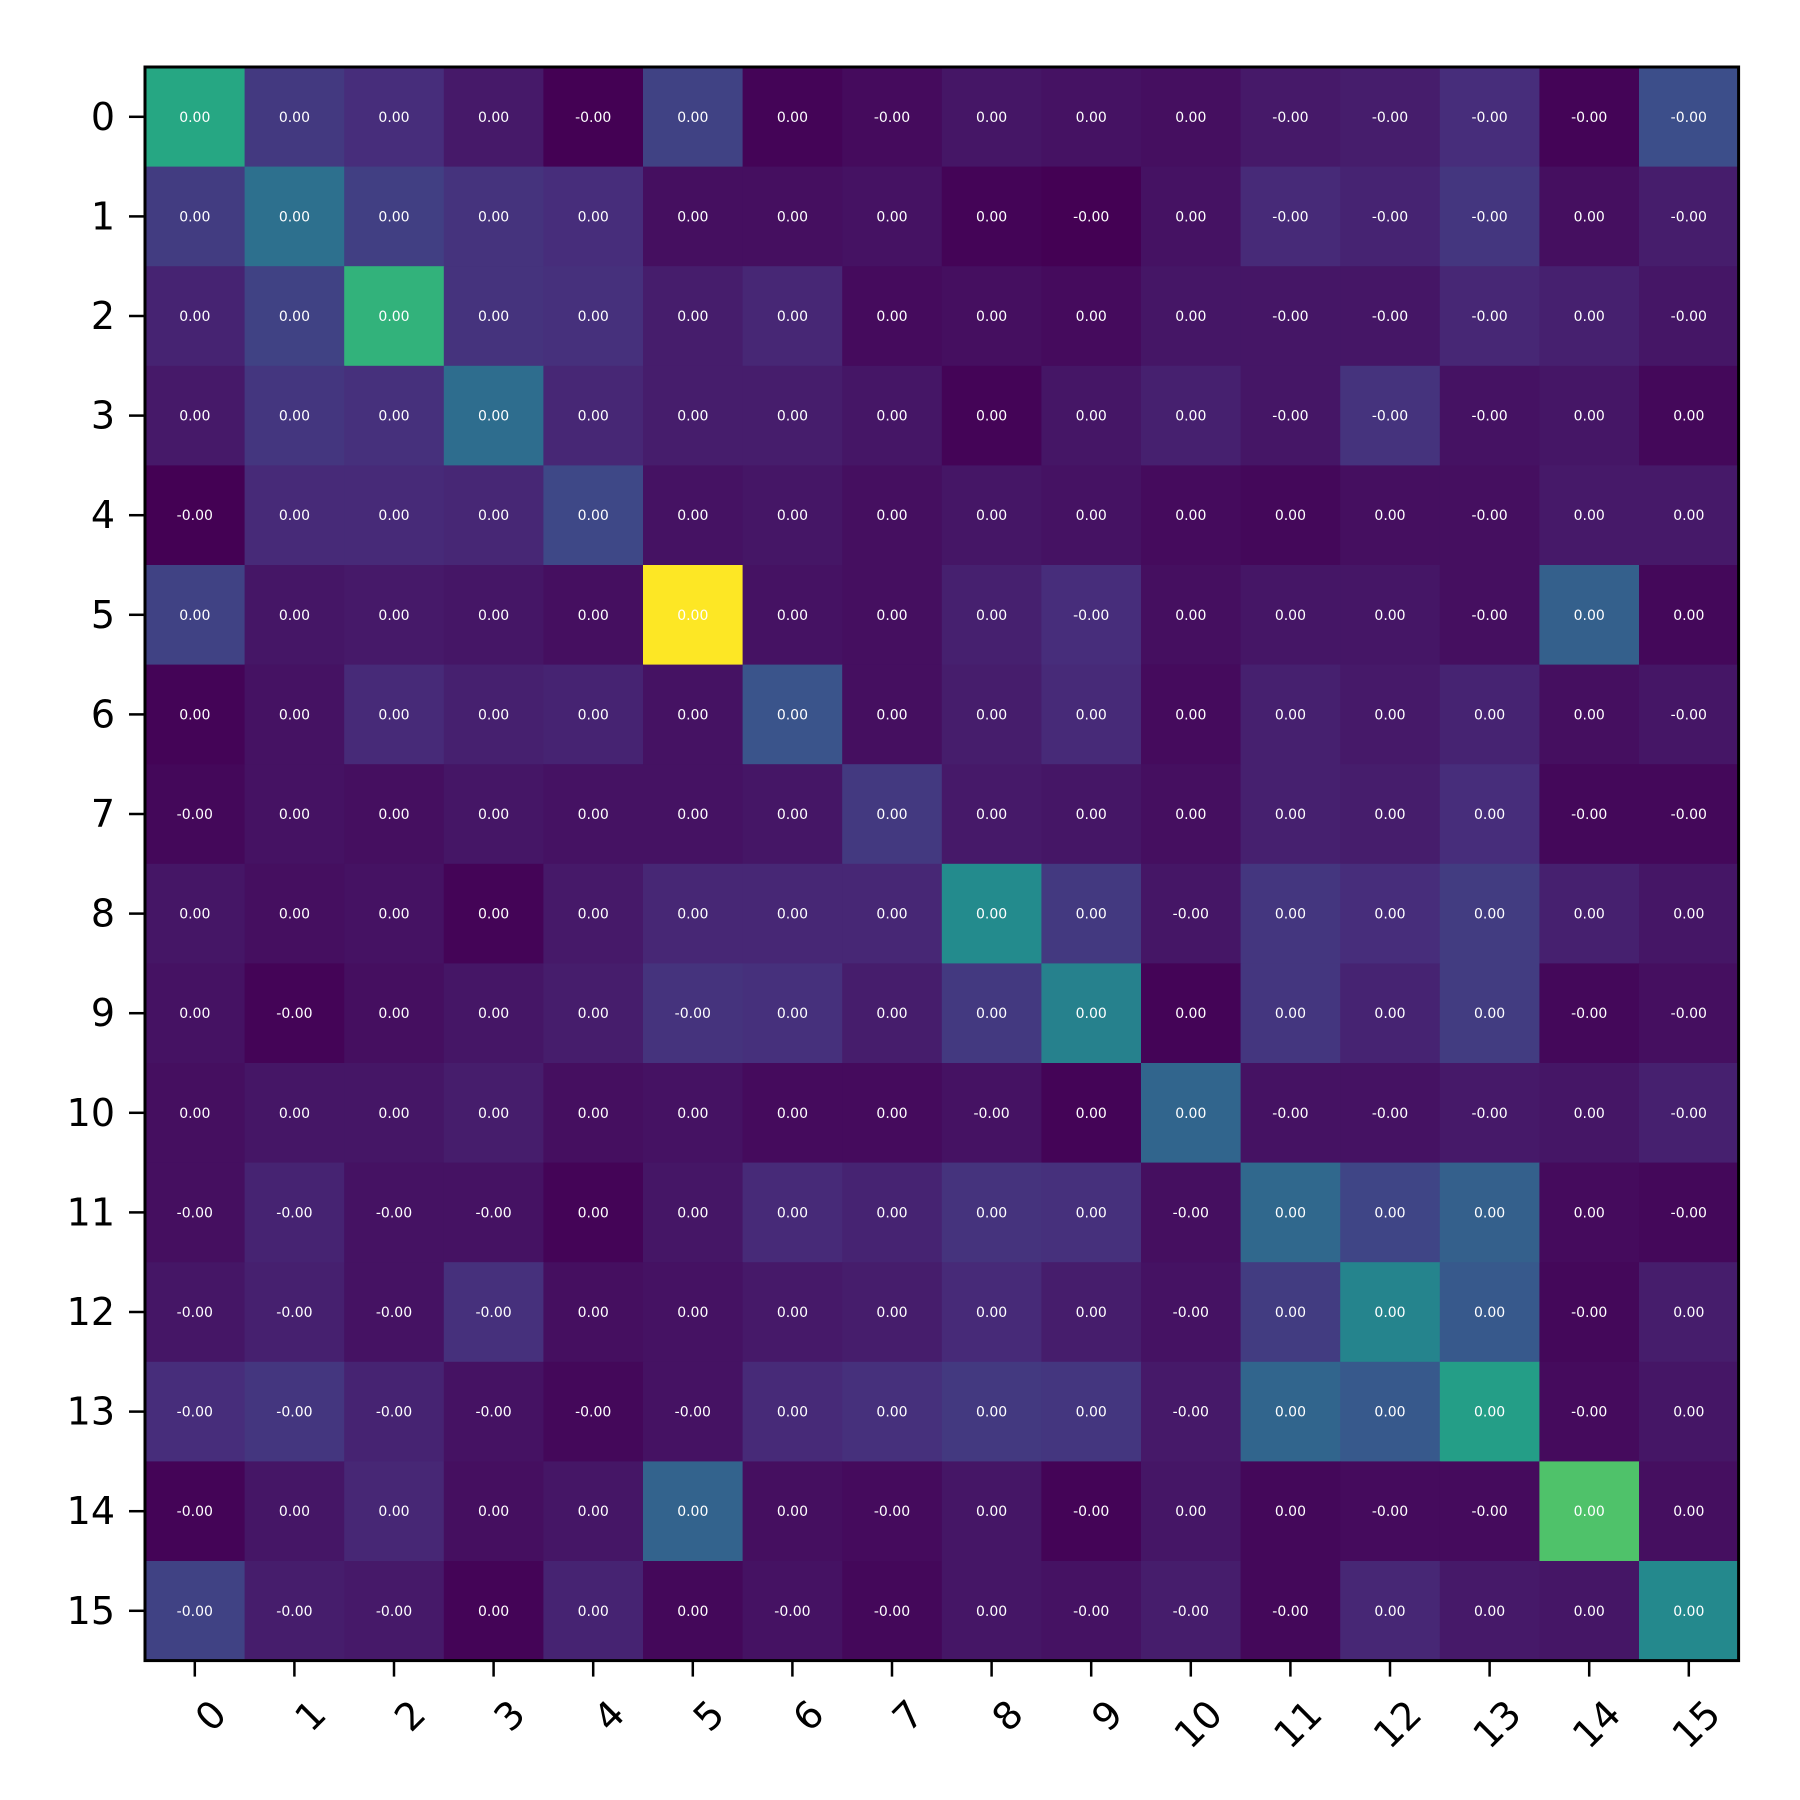 The height and width of the screenshot is (1800, 1800). I want to click on y-tick-label: 2, so click(103, 316).